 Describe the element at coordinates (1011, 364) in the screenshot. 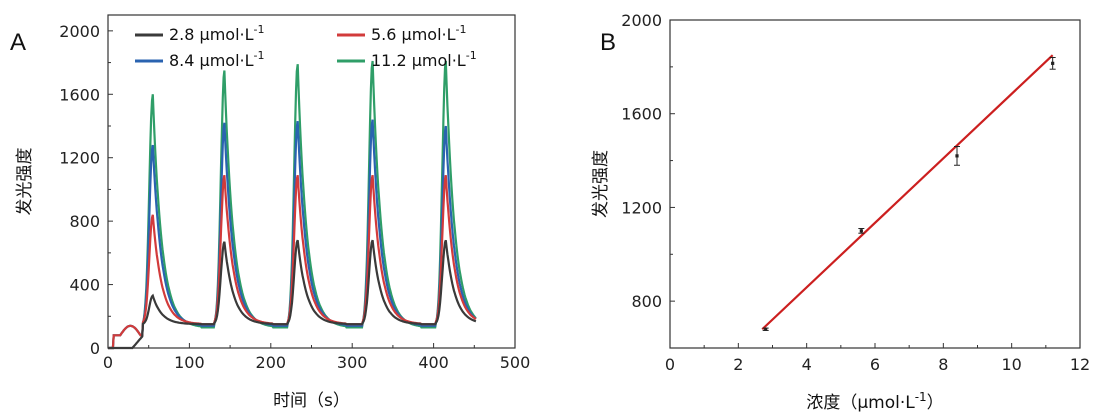

I see `x-tick-label: 10` at that location.